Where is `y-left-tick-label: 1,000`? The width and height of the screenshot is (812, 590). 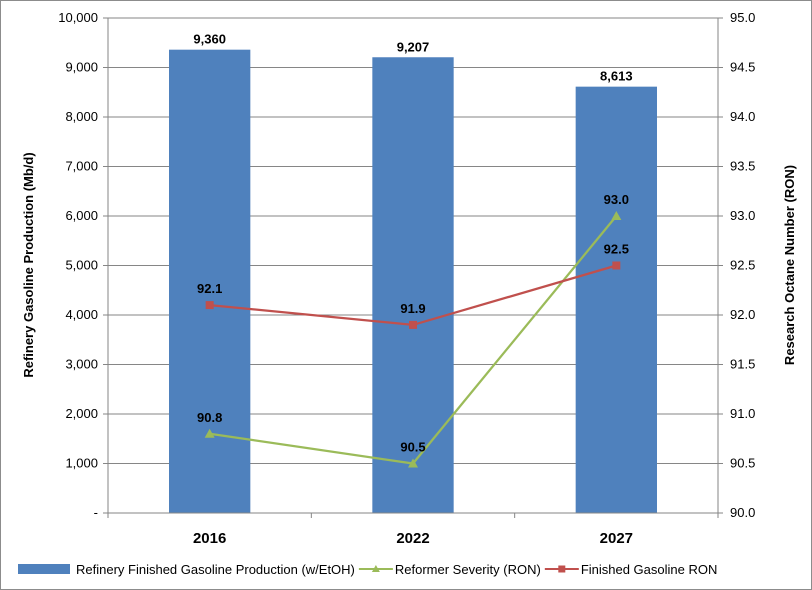
y-left-tick-label: 1,000 is located at coordinates (81, 463).